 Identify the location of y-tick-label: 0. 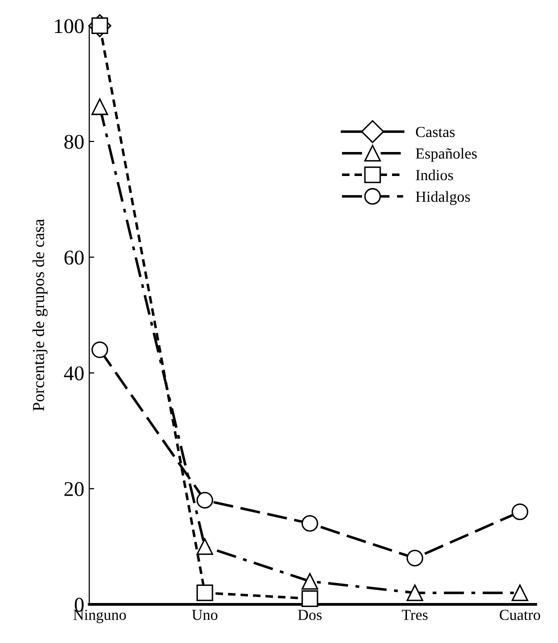
(79, 605).